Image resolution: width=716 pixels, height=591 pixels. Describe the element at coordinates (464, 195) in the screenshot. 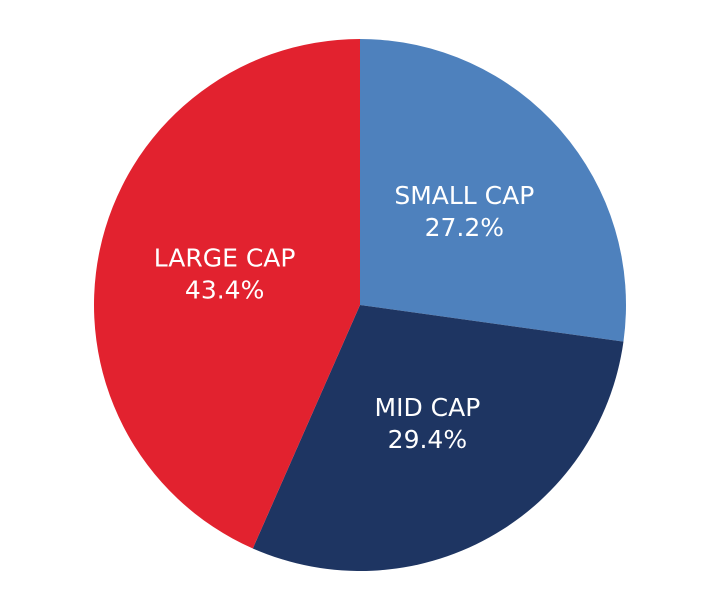

I see `slice-label-small-cap: SMALL CAP` at that location.